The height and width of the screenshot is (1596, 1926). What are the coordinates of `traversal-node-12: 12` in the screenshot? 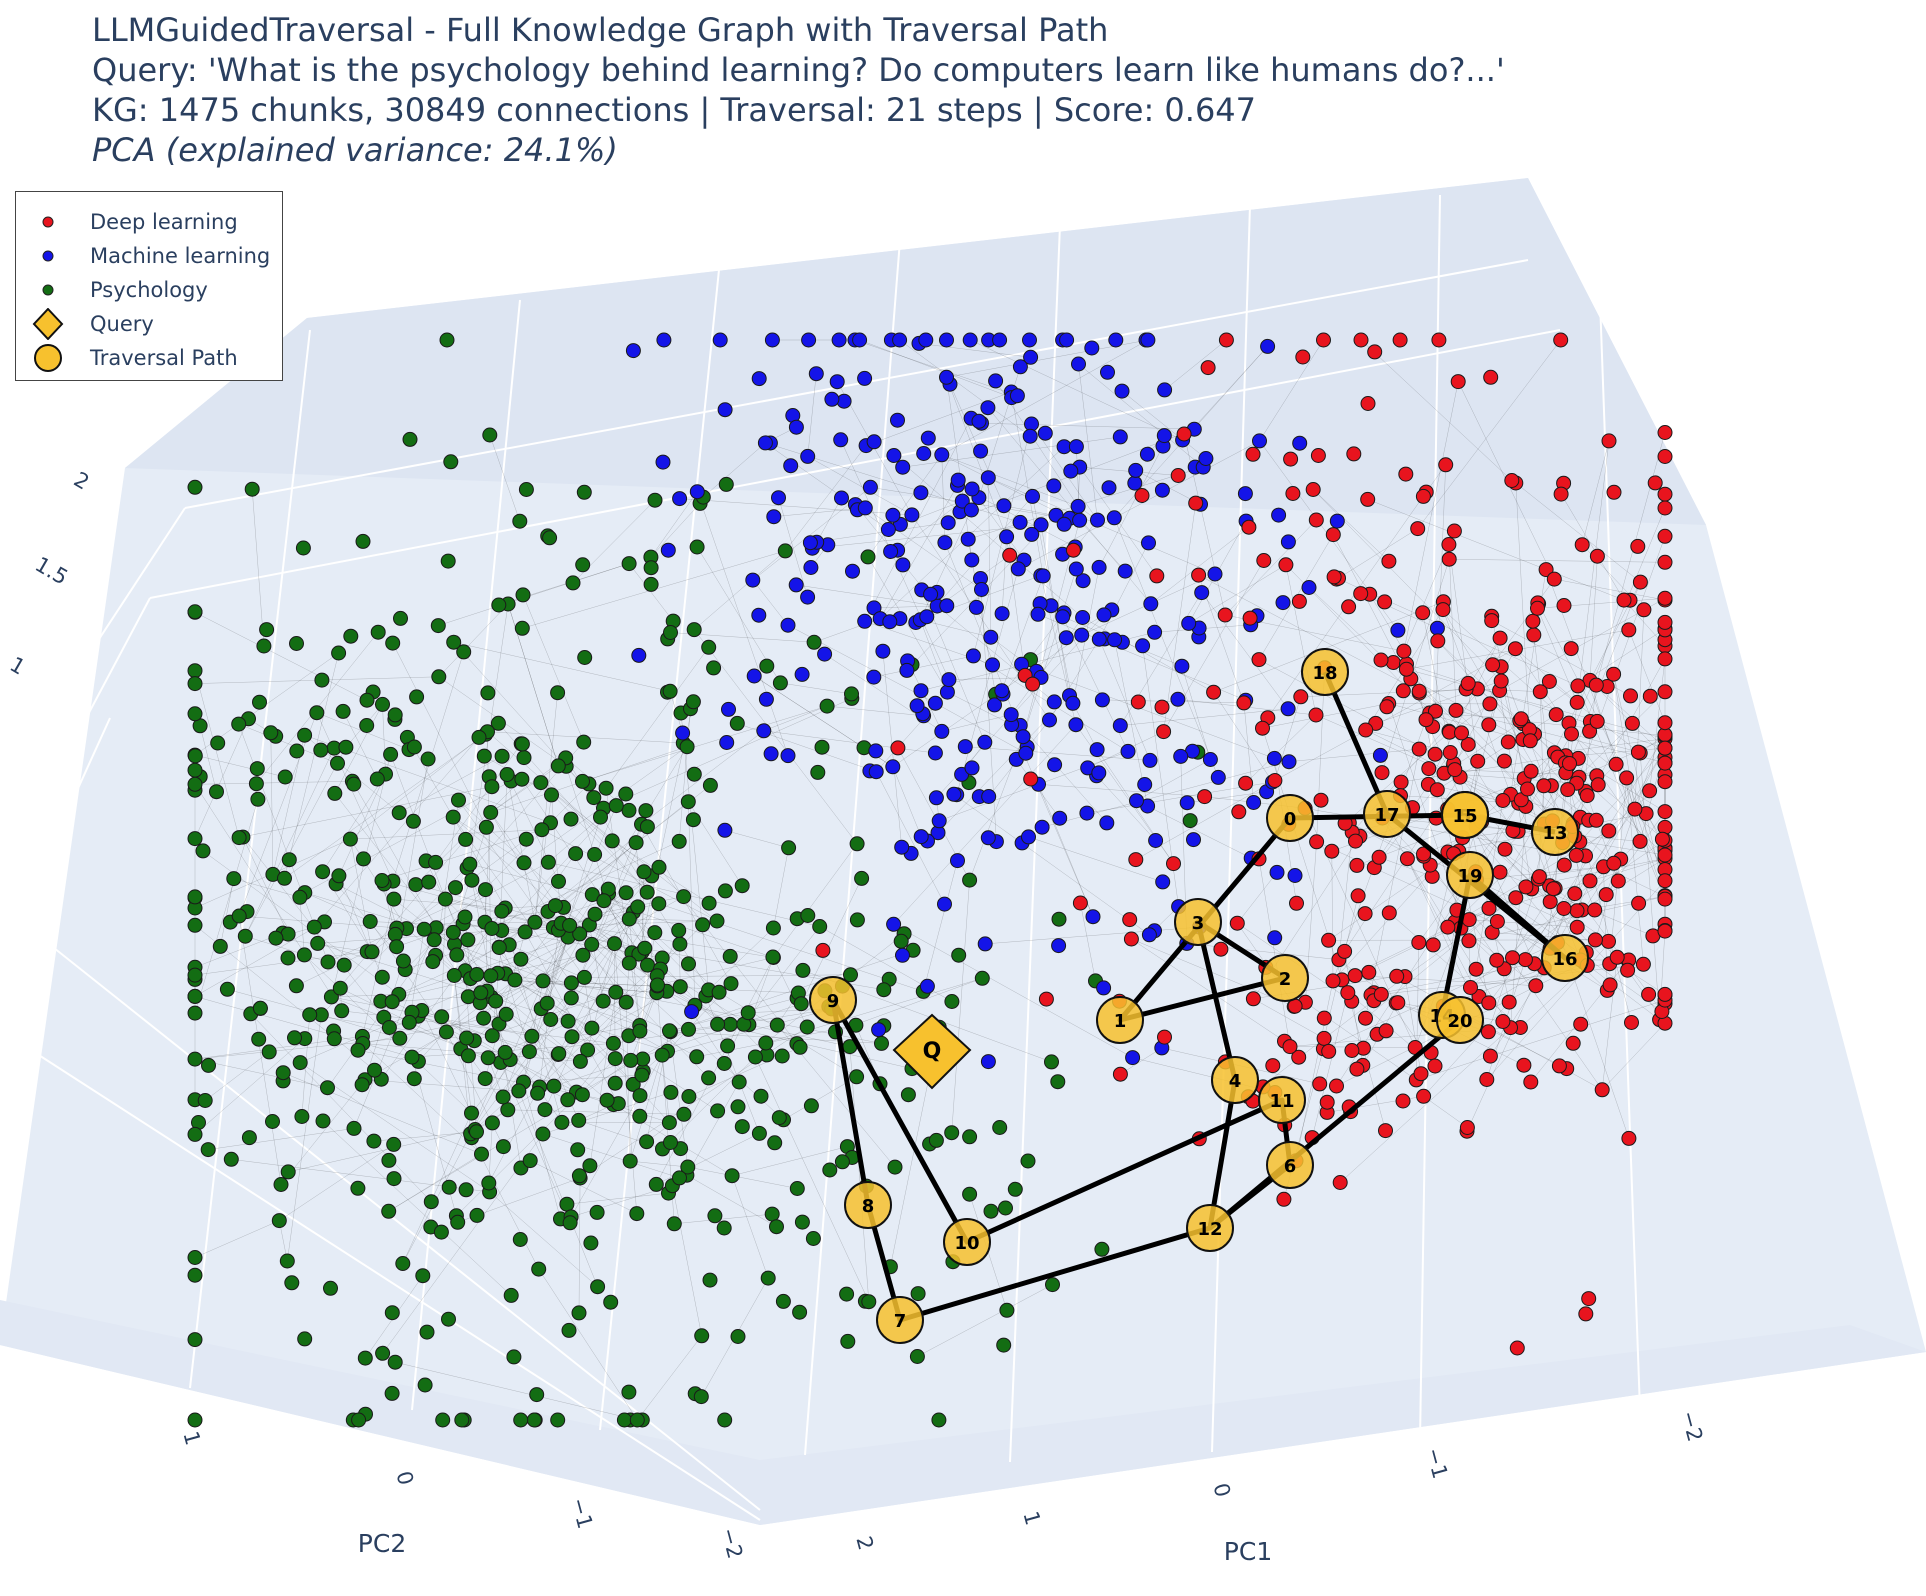 It's located at (1210, 1228).